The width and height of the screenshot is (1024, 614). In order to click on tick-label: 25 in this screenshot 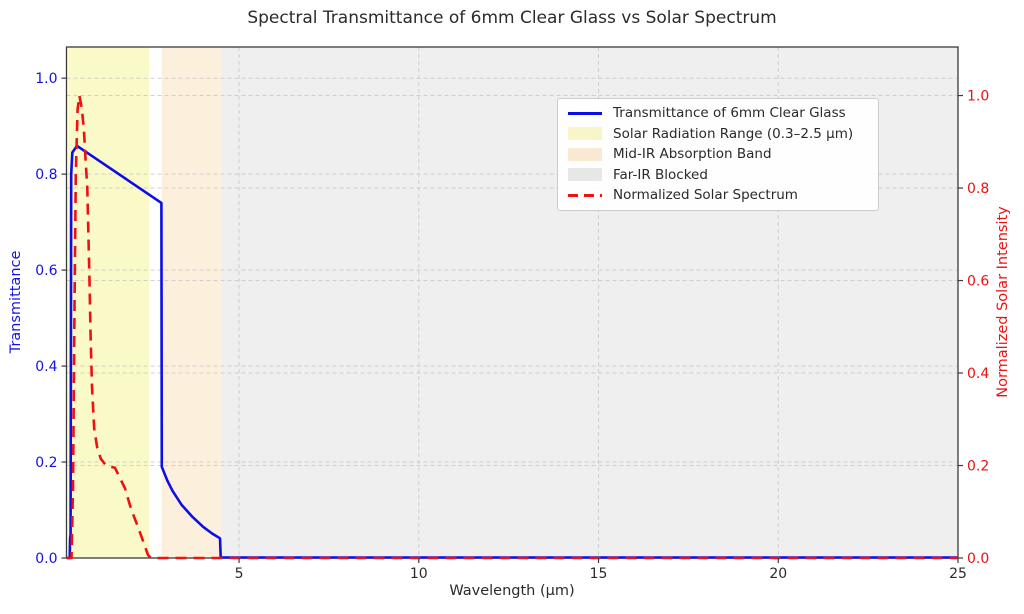, I will do `click(958, 574)`.